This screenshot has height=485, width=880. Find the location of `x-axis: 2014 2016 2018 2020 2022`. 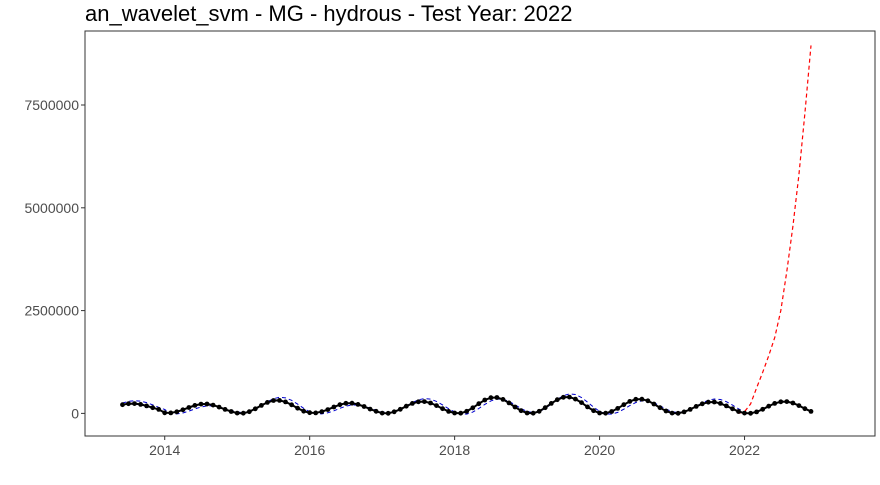

x-axis: 2014 2016 2018 2020 2022 is located at coordinates (454, 447).